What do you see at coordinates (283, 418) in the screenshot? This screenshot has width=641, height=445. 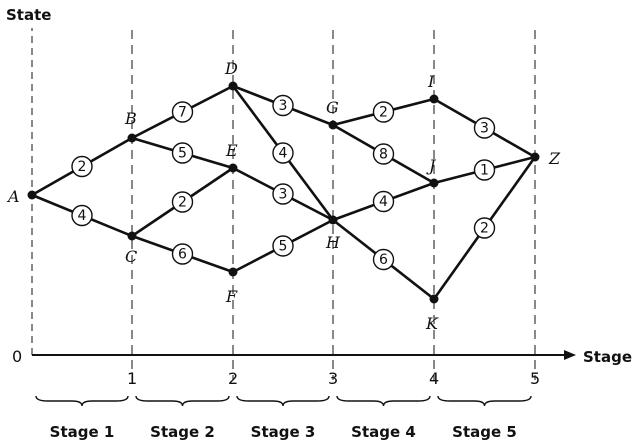 I see `stage-braces: Stage 1 Stage 2 Stage 3 Stage 4 Stage 5` at bounding box center [283, 418].